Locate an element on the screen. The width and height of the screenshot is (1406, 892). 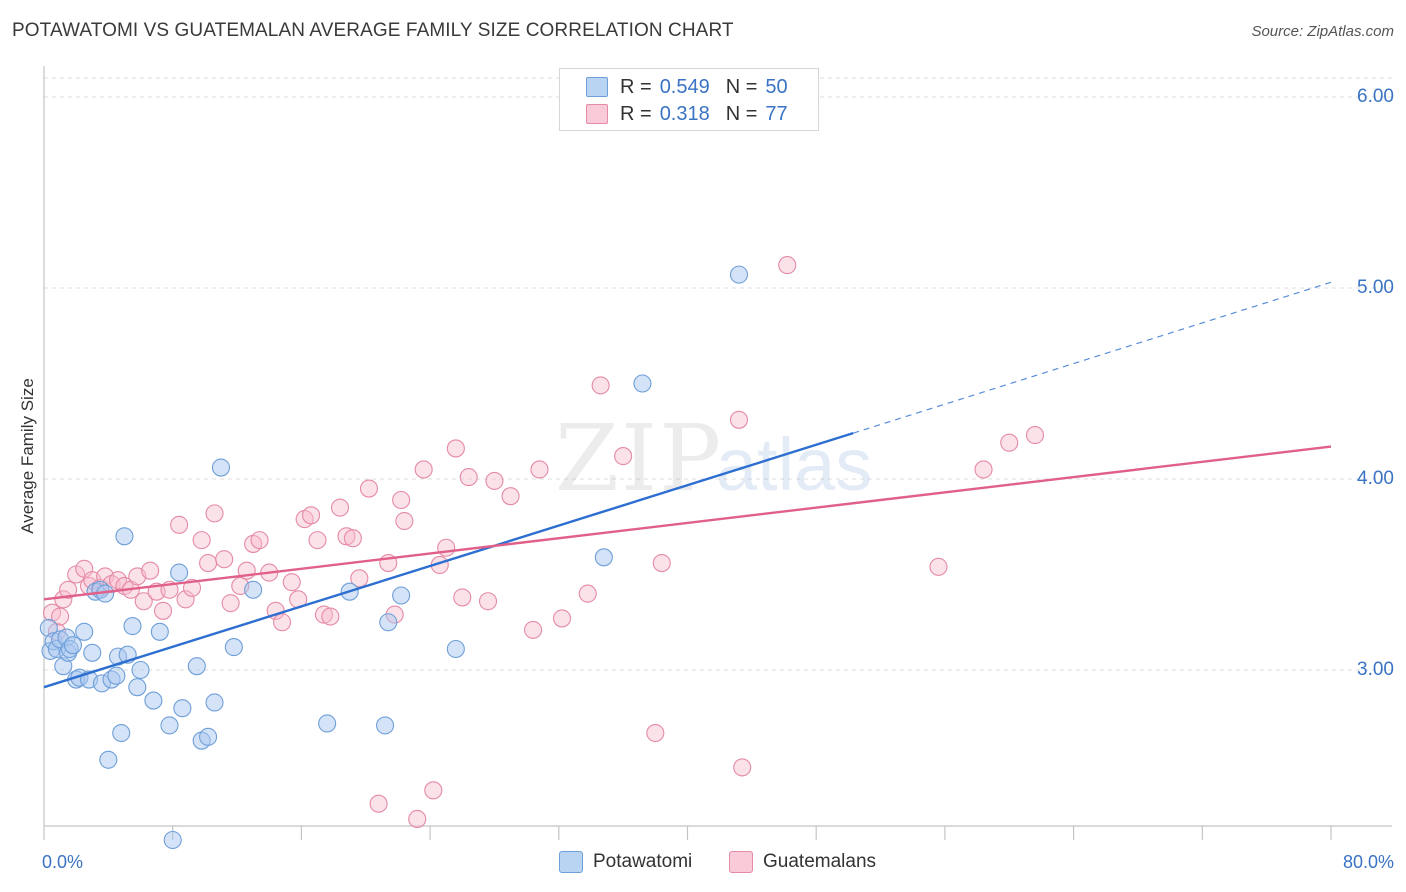
source-label: Source: ZipAtlas.com is located at coordinates (1322, 31).